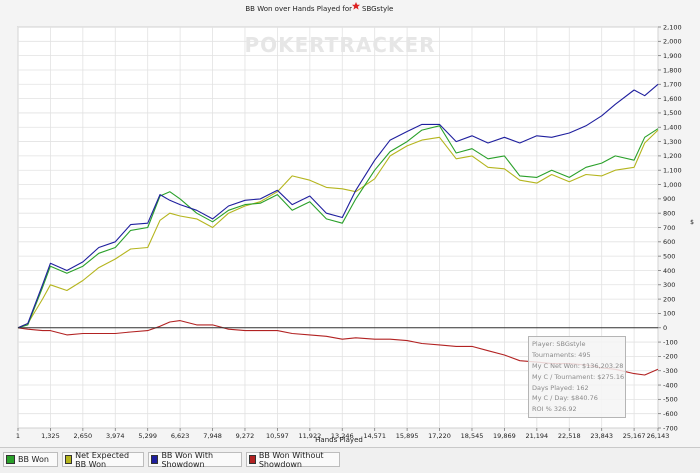 The image size is (700, 473). What do you see at coordinates (33, 459) in the screenshot?
I see `legend-label-bb-won: BB Won` at bounding box center [33, 459].